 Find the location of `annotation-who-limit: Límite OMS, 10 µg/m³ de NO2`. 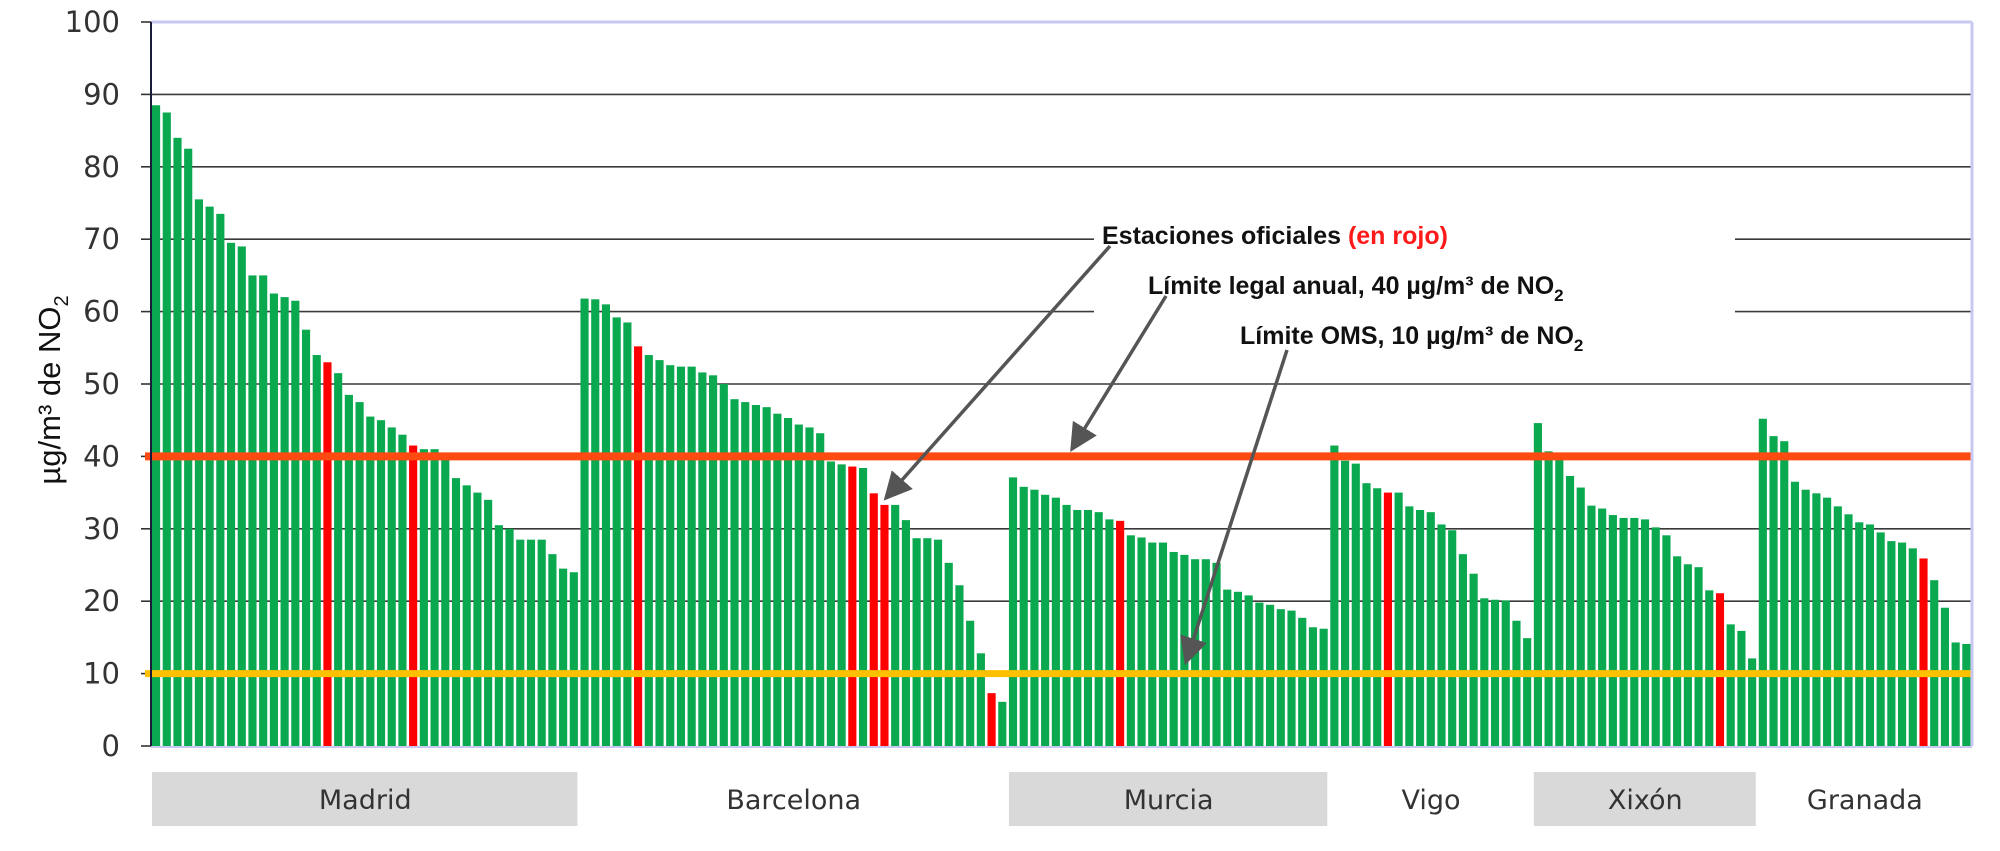

annotation-who-limit: Límite OMS, 10 µg/m³ de NO2 is located at coordinates (1411, 338).